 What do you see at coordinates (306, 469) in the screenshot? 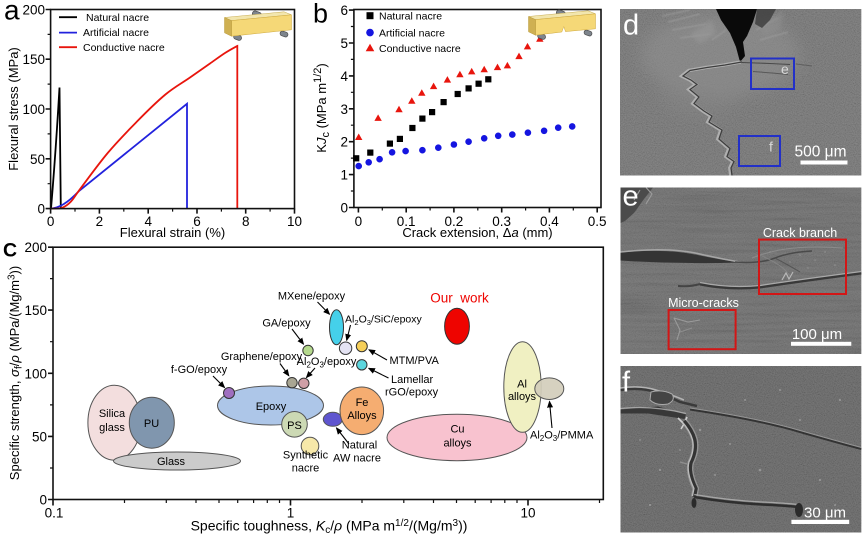
I see `svg-text: nacre` at bounding box center [306, 469].